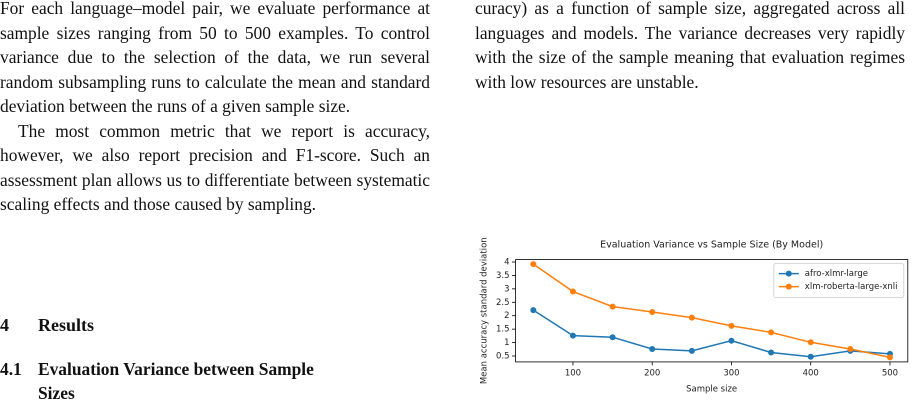  I want to click on plot-frame, so click(712, 311).